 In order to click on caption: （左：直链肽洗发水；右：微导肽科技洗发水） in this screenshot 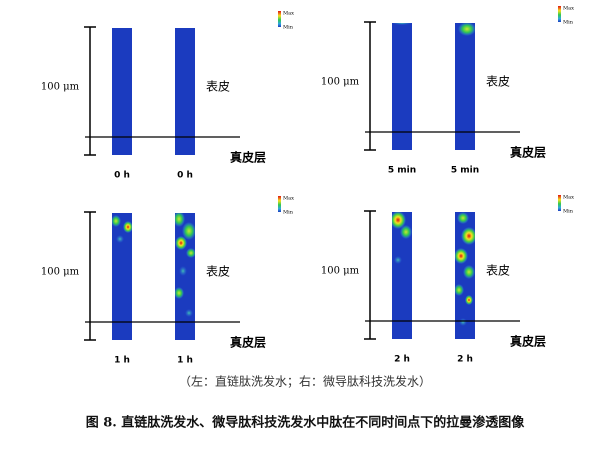, I will do `click(305, 381)`.